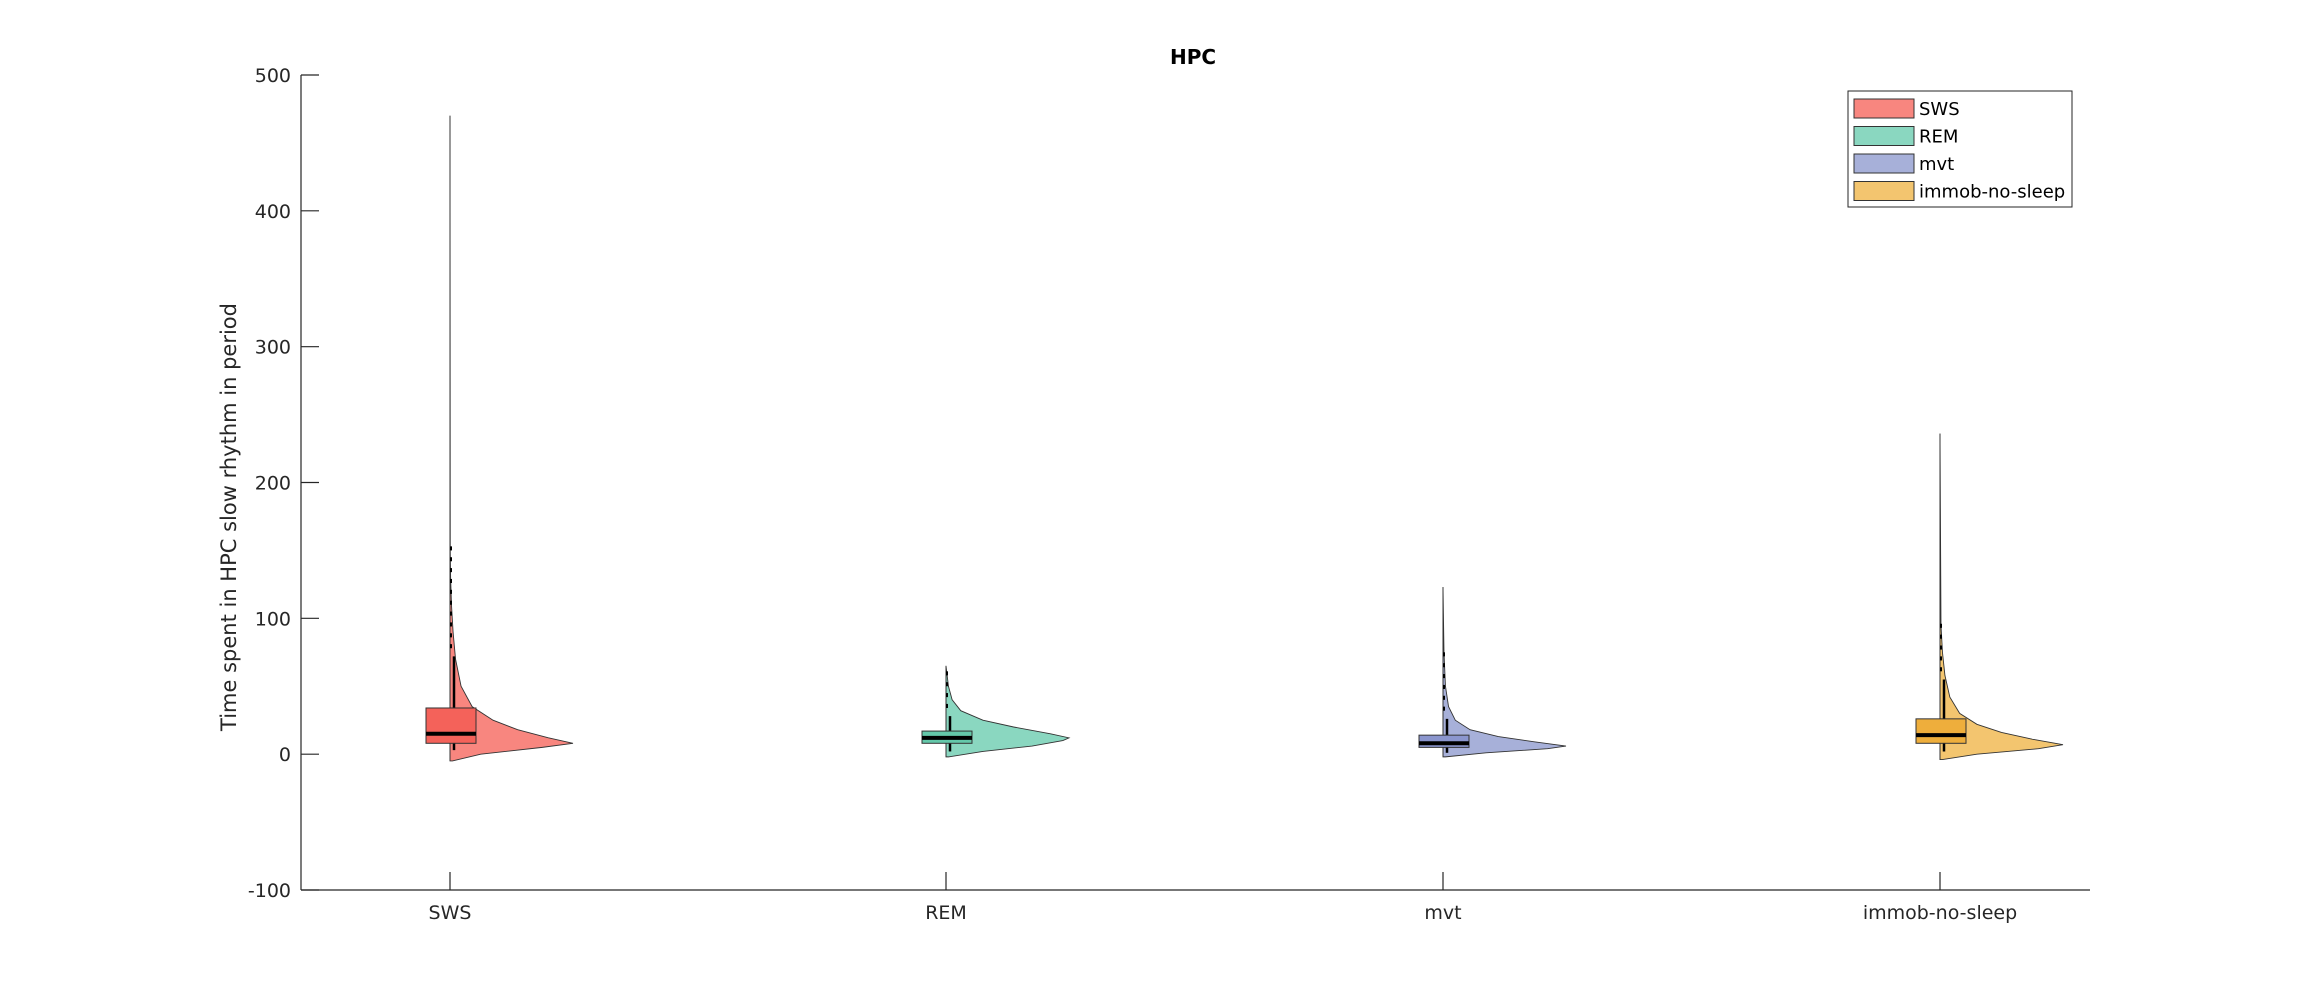 Image resolution: width=2307 pixels, height=1001 pixels. What do you see at coordinates (269, 891) in the screenshot?
I see `y-tick-label: -100` at bounding box center [269, 891].